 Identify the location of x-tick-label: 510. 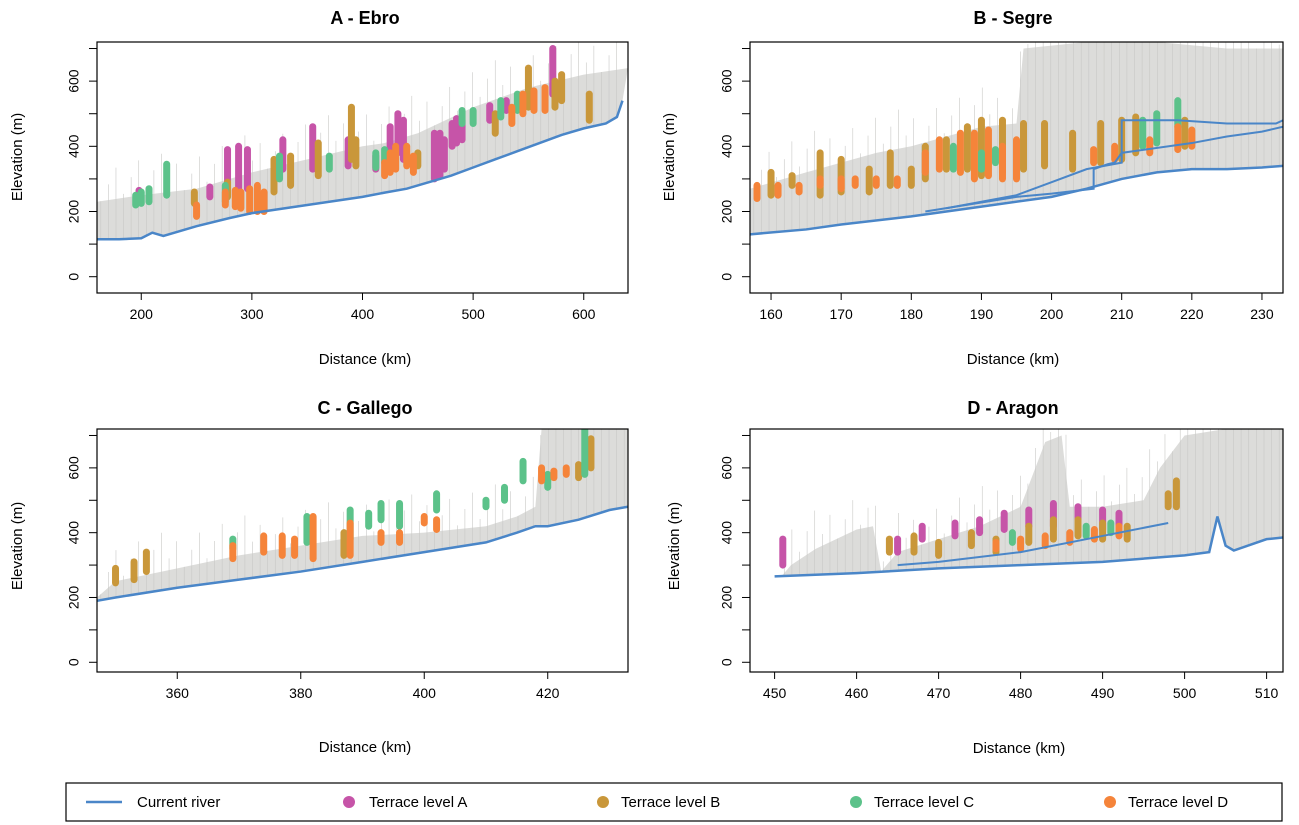
(1267, 693).